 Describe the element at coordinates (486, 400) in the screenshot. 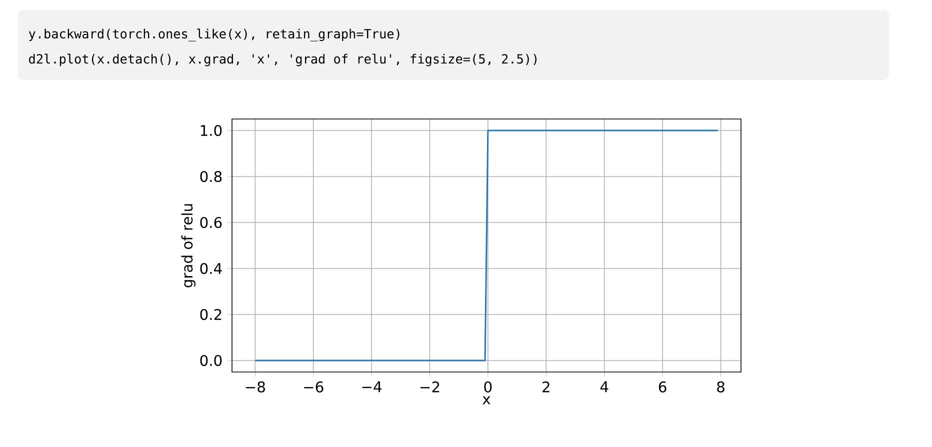

I see `x-axis-title: x` at that location.